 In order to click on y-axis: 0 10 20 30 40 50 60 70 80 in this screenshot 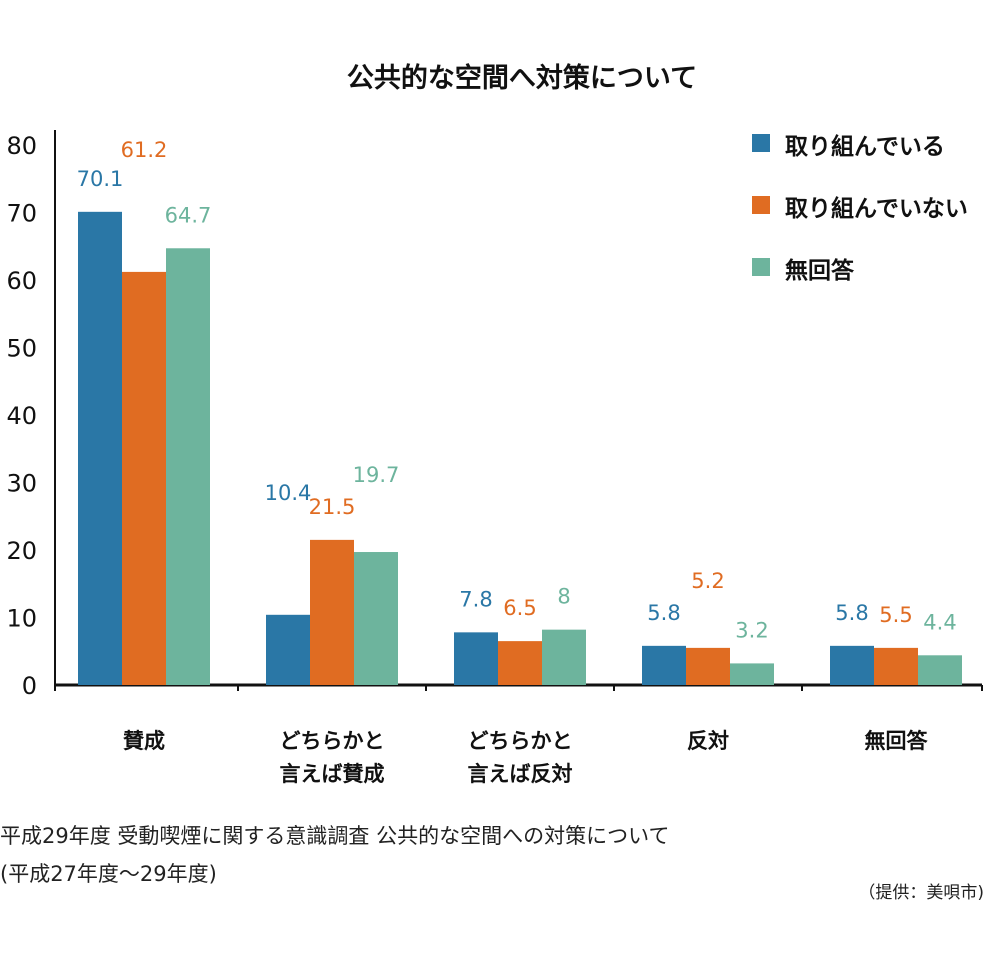, I will do `click(31, 415)`.